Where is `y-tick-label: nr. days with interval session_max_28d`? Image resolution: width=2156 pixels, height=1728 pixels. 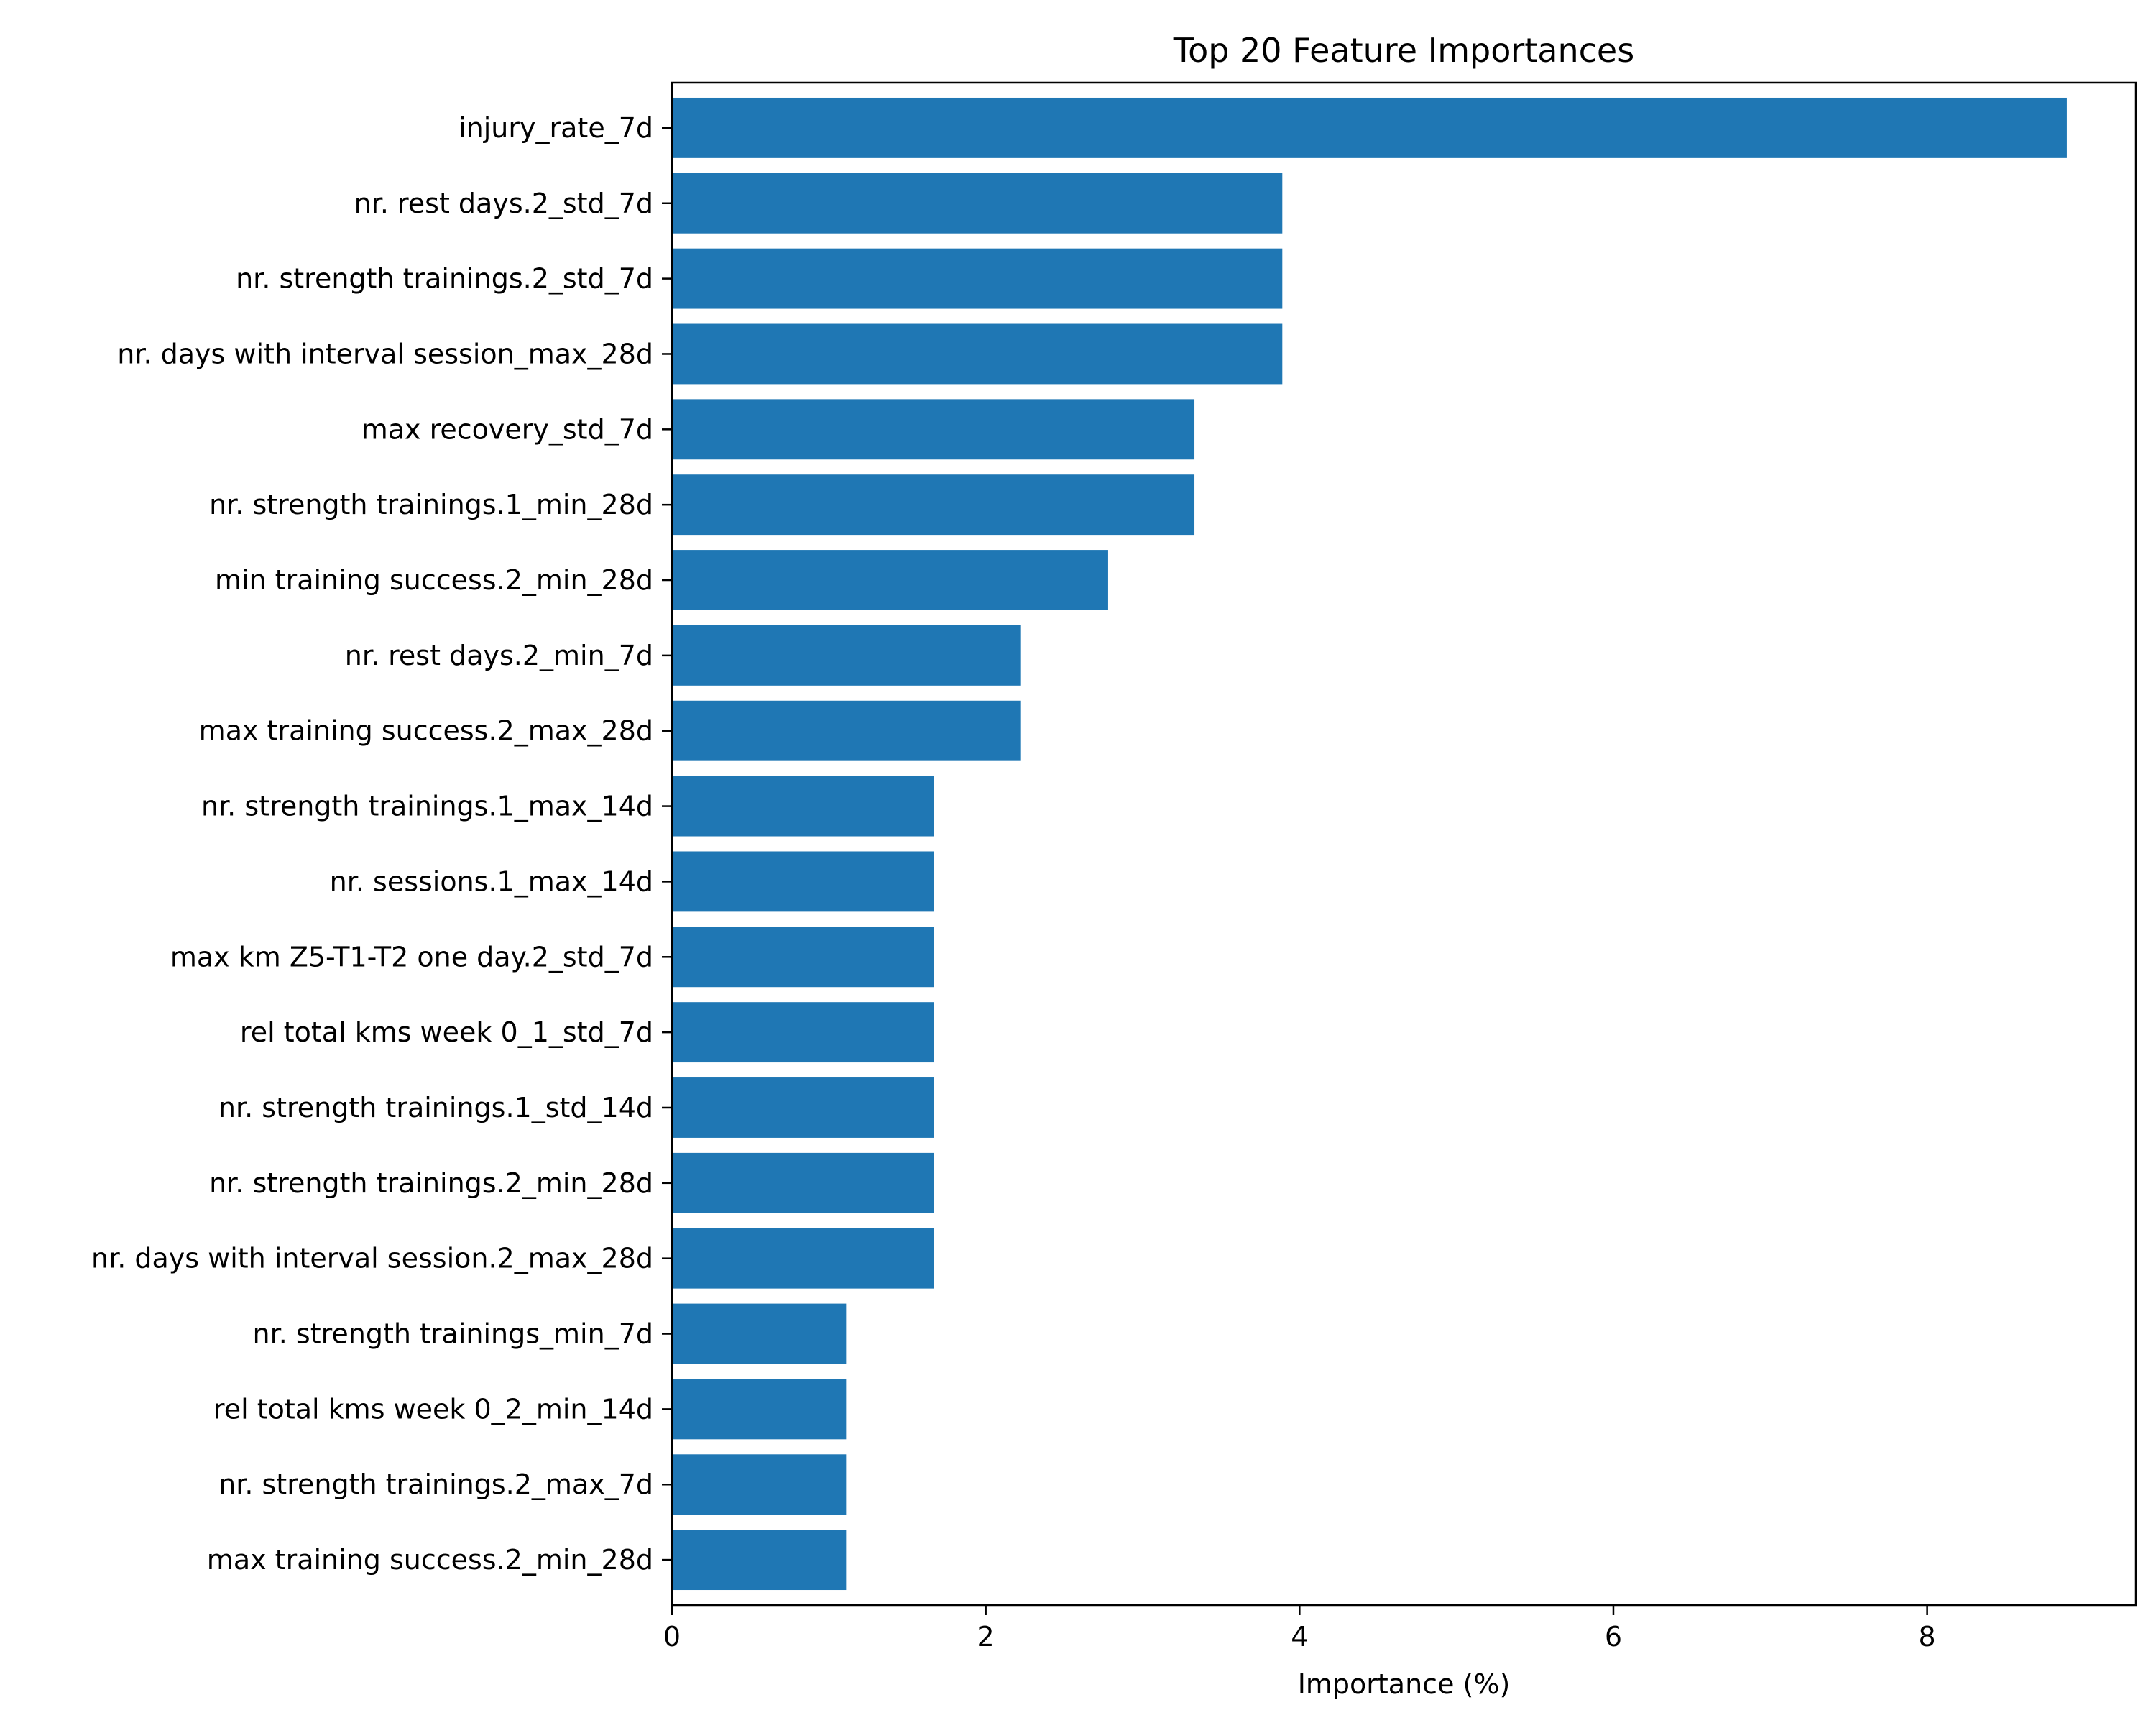
y-tick-label: nr. days with interval session_max_28d is located at coordinates (385, 353).